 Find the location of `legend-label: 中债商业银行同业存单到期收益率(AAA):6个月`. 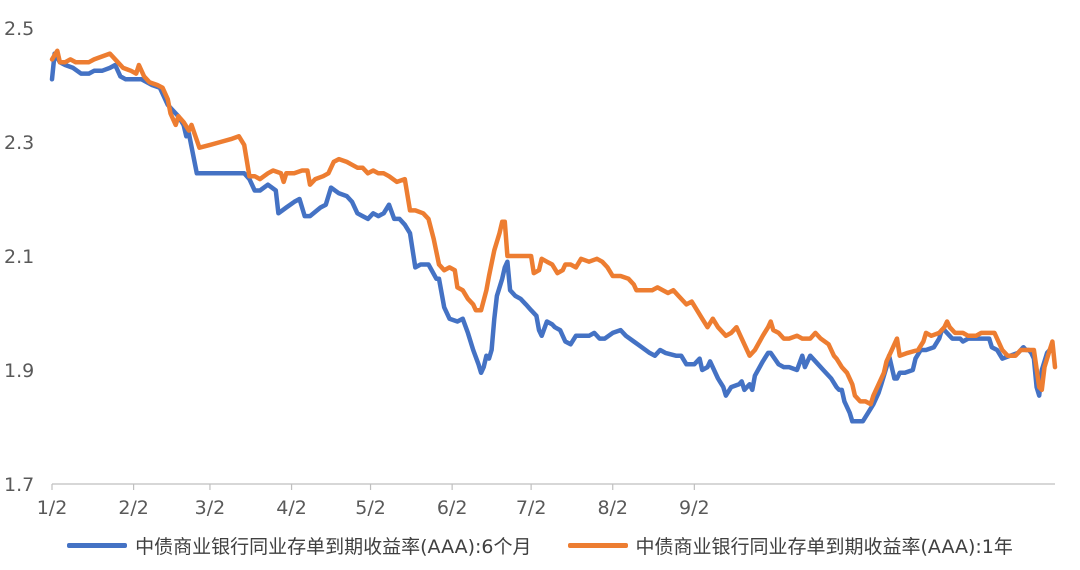

legend-label: 中债商业银行同业存单到期收益率(AAA):6个月 is located at coordinates (333, 546).